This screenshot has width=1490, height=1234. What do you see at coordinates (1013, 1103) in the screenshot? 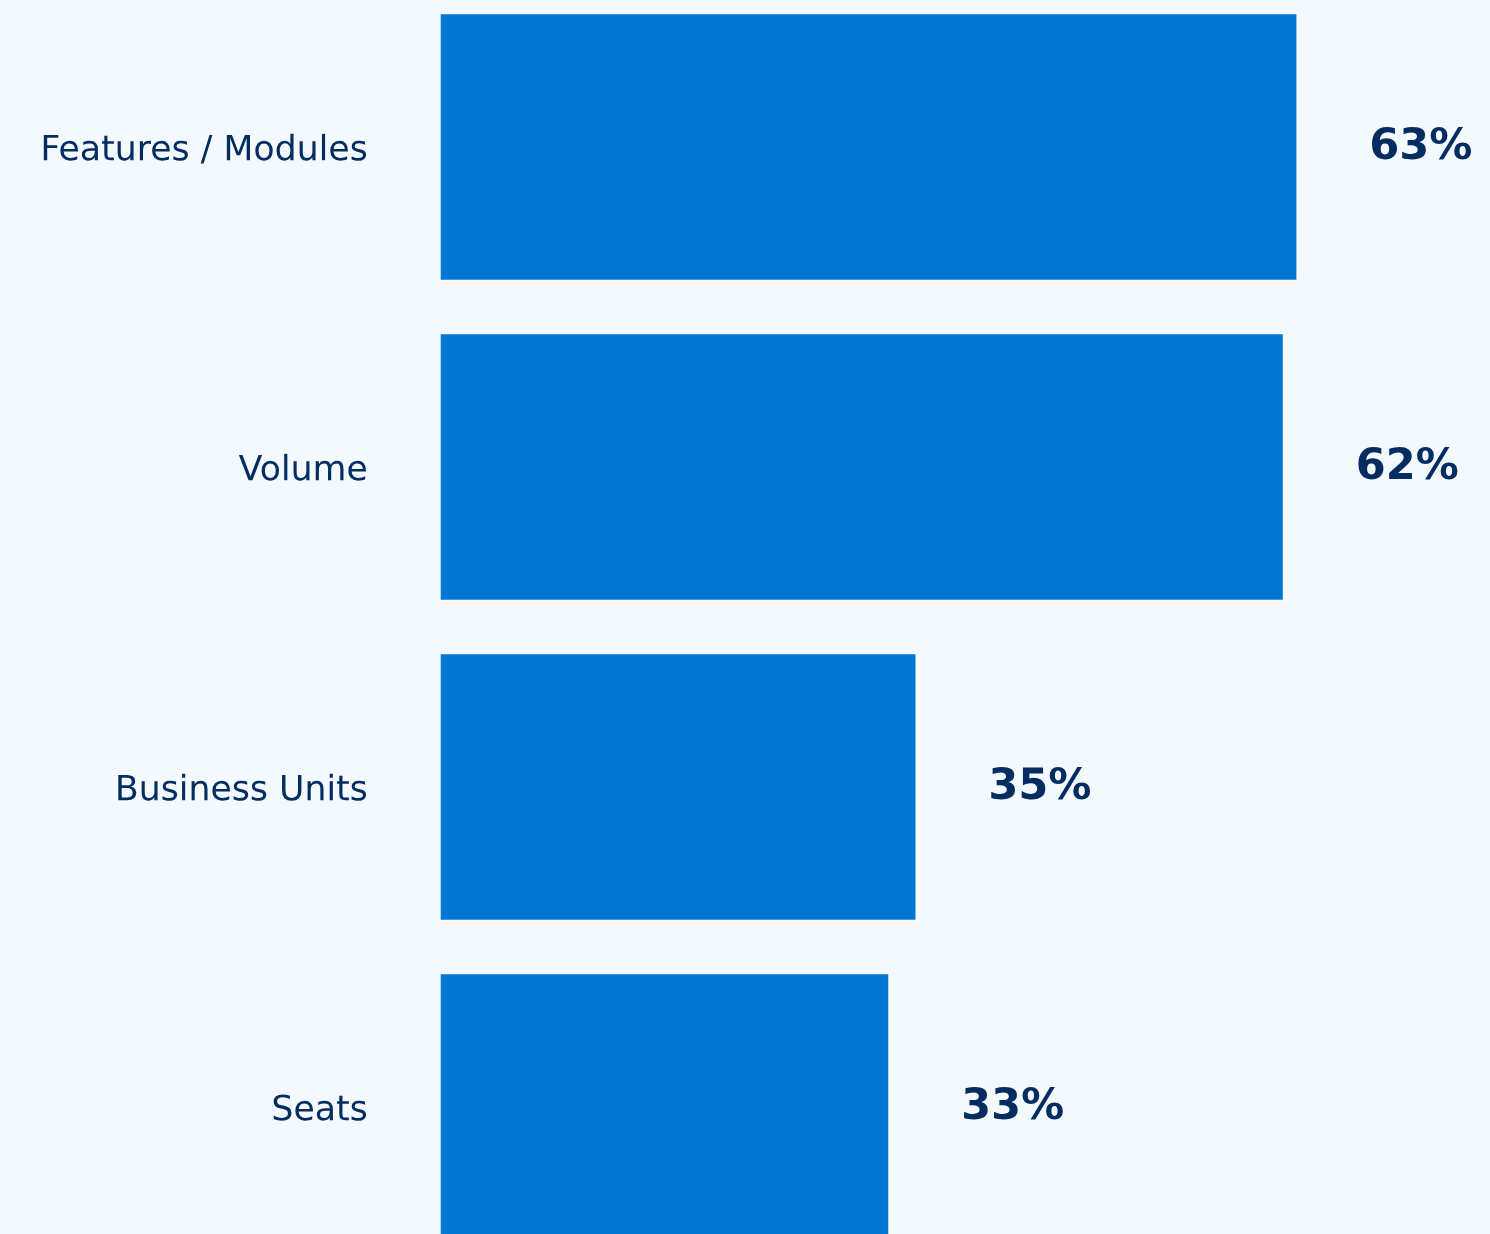
I see `data-label: 33%` at bounding box center [1013, 1103].